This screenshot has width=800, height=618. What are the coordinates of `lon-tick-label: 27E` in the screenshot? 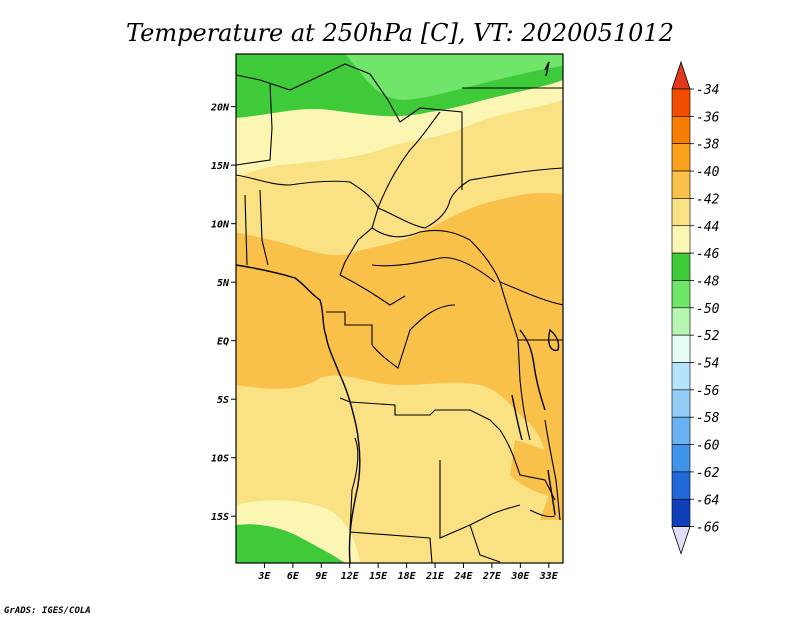 It's located at (492, 576).